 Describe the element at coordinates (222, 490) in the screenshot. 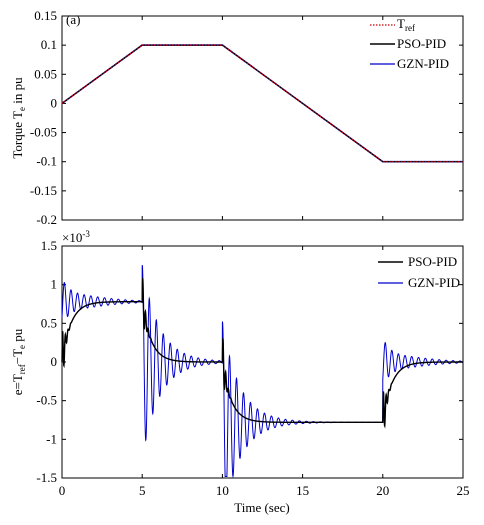

I see `bottom-xtick-label: 10` at that location.